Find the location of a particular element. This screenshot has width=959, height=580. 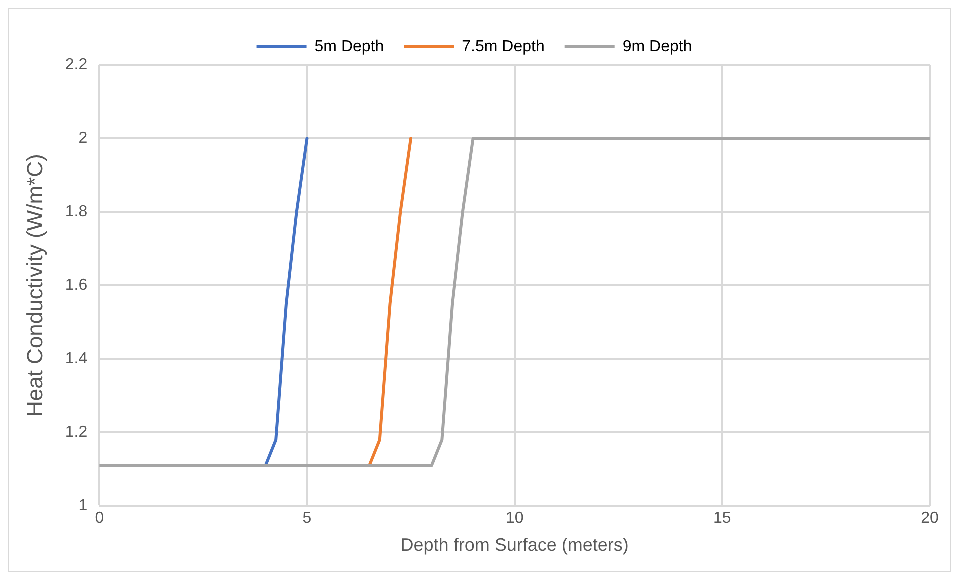

x-tick-label: 20 is located at coordinates (930, 519).